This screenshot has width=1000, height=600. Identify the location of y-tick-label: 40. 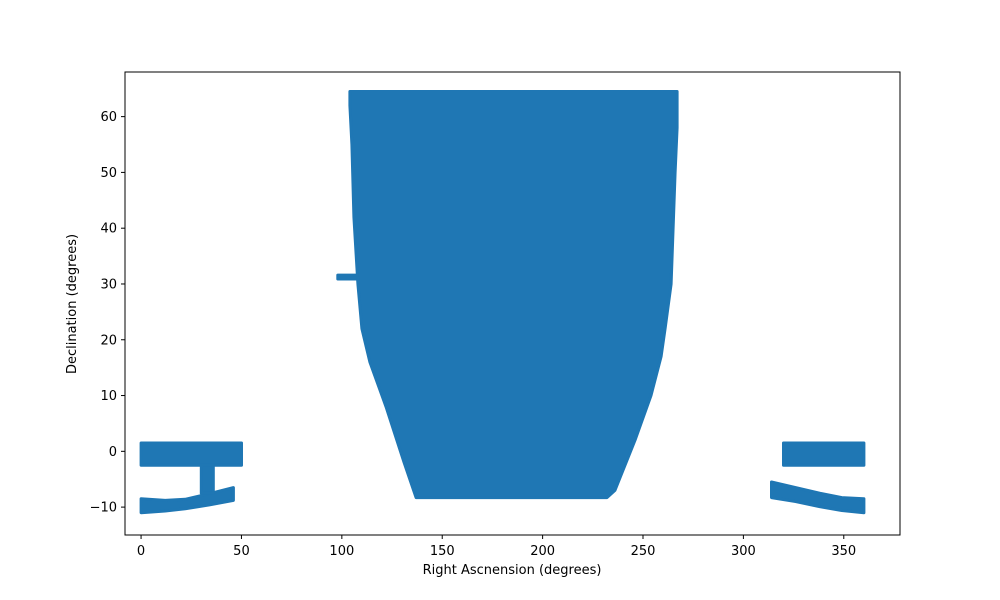
(108, 229).